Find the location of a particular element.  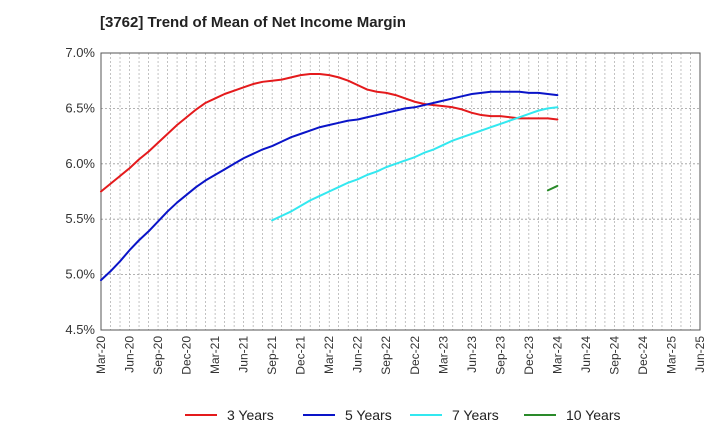

legend-label: 10 Years is located at coordinates (593, 415).